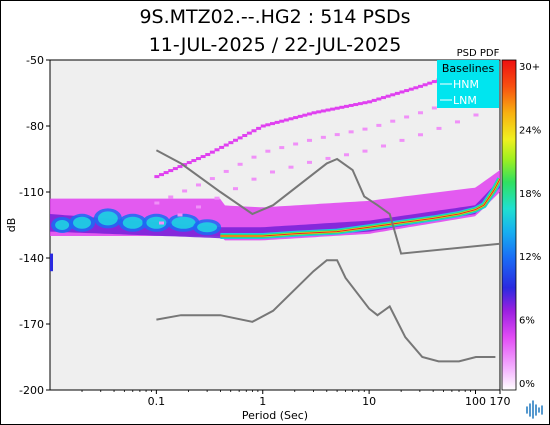 This screenshot has height=425, width=550. I want to click on y-tick-label: -140, so click(31, 258).